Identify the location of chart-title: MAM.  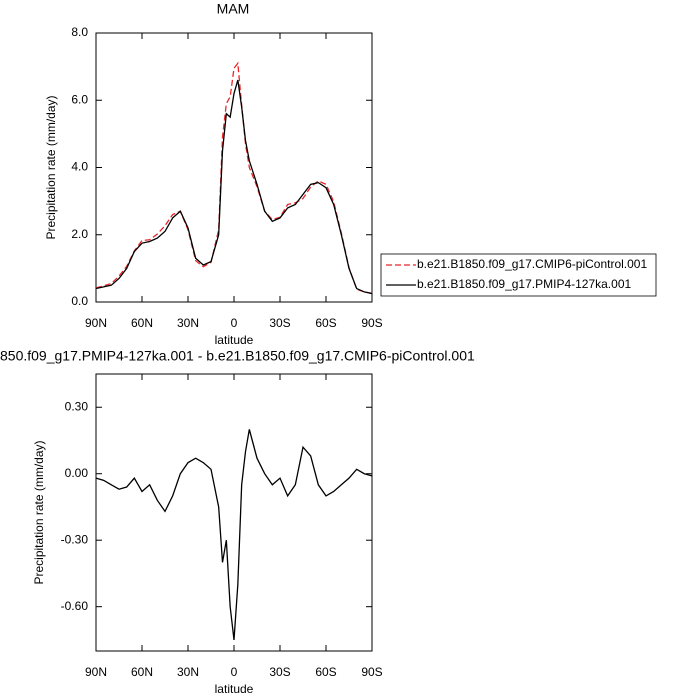
(233, 9).